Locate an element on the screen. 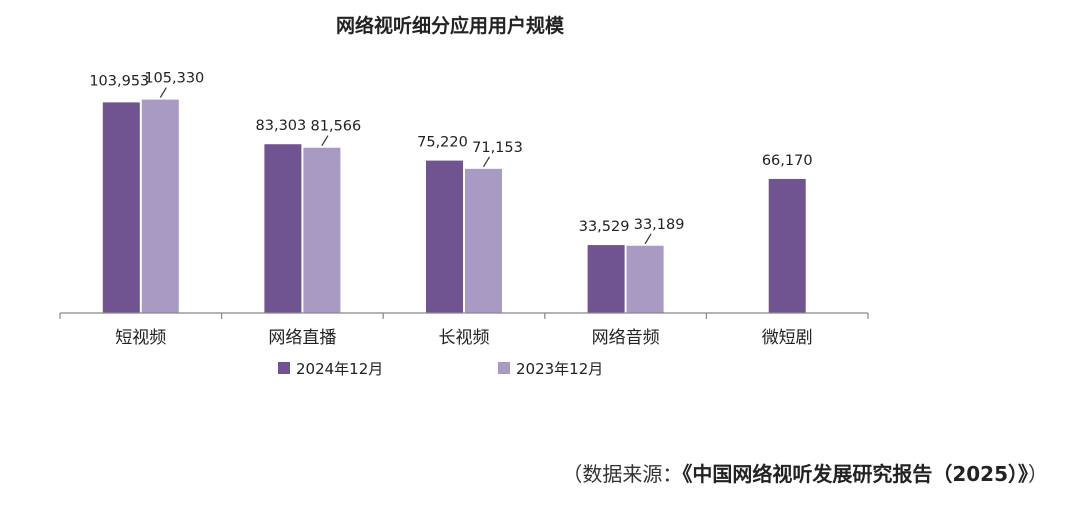  category-label: 网络音频 is located at coordinates (626, 338).